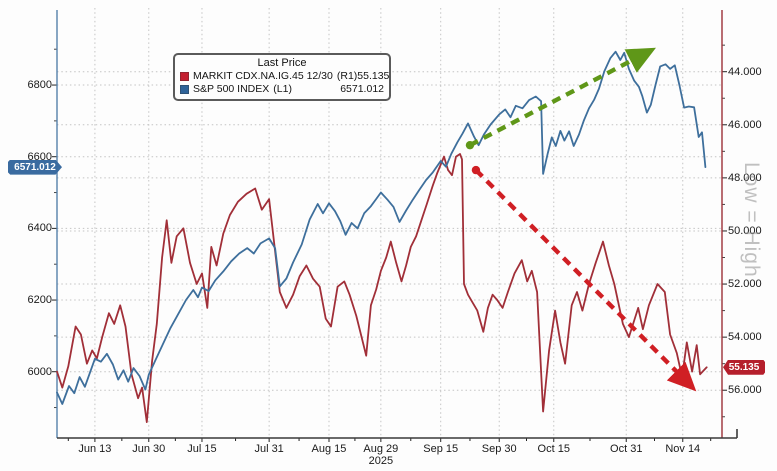 Image resolution: width=777 pixels, height=471 pixels. What do you see at coordinates (745, 124) in the screenshot?
I see `right-axis-label: 46.000` at bounding box center [745, 124].